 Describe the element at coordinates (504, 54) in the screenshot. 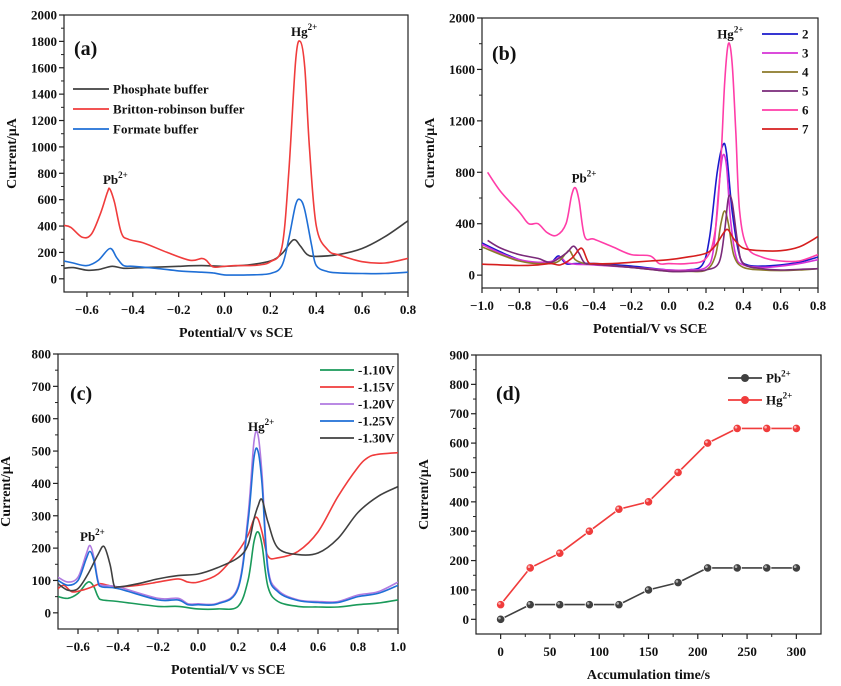

I see `panel-label: (b)` at that location.